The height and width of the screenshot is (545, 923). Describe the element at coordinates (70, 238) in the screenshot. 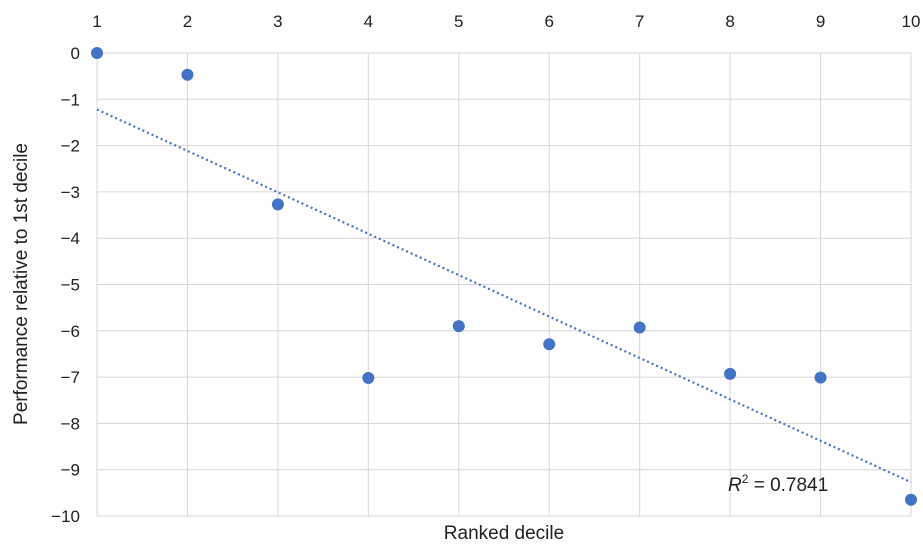

I see `y-tick-label: −4` at that location.